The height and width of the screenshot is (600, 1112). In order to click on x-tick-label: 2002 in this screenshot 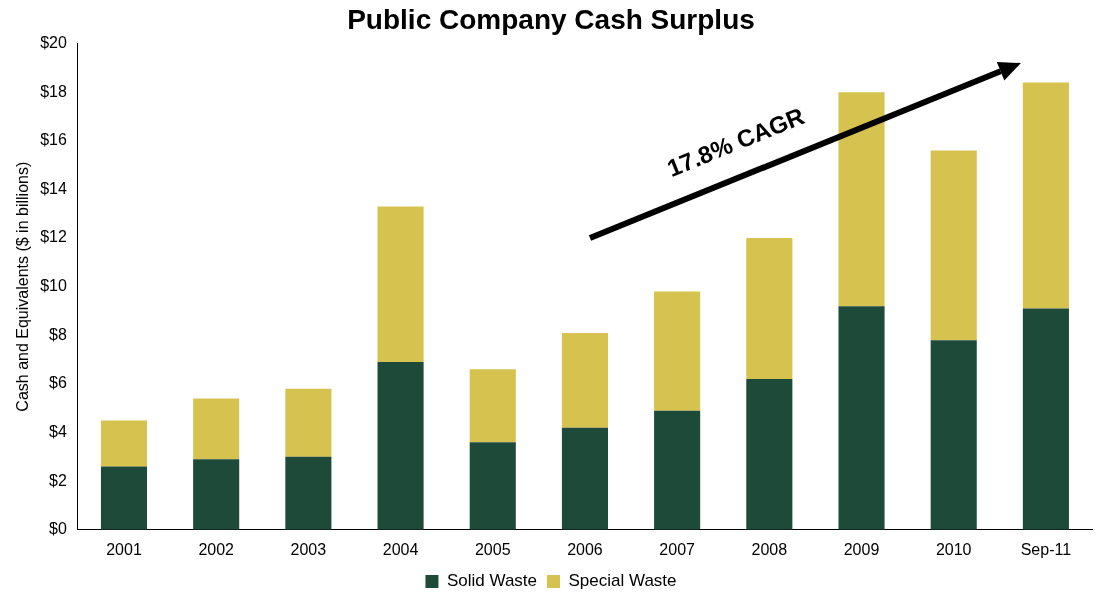, I will do `click(216, 549)`.